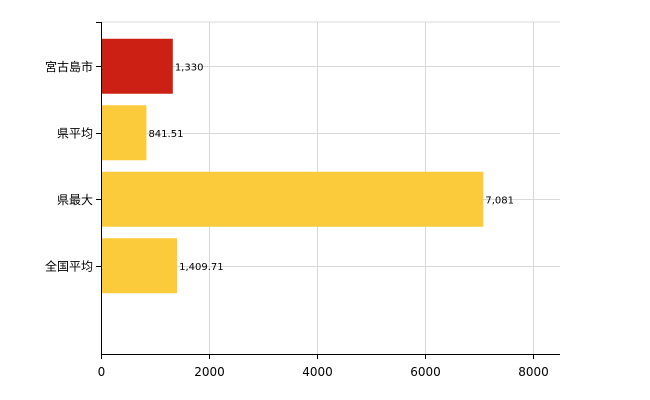 This screenshot has height=400, width=650. What do you see at coordinates (425, 372) in the screenshot?
I see `x-tick-label: 6000` at bounding box center [425, 372].